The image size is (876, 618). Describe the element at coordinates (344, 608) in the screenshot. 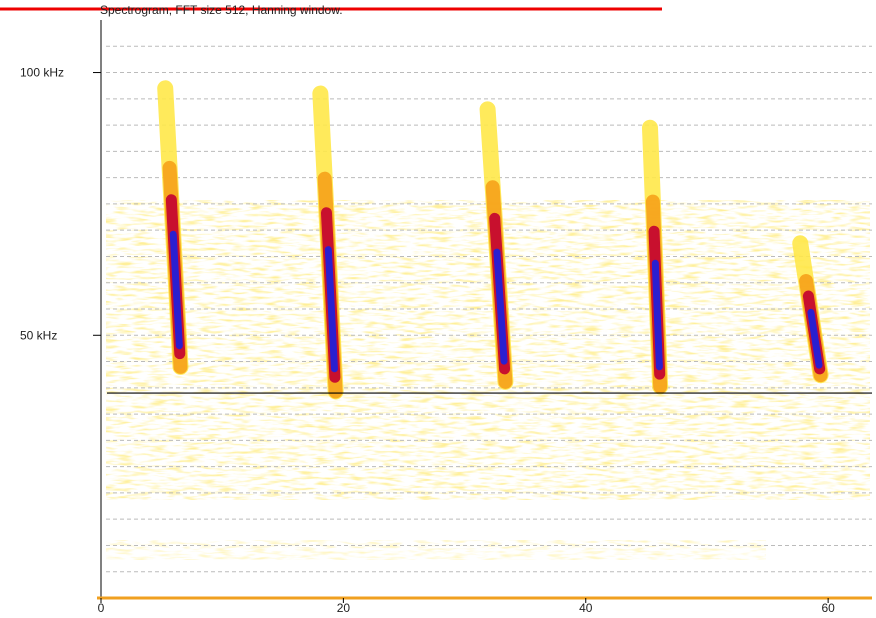

I see `x-tick-label: 20` at that location.